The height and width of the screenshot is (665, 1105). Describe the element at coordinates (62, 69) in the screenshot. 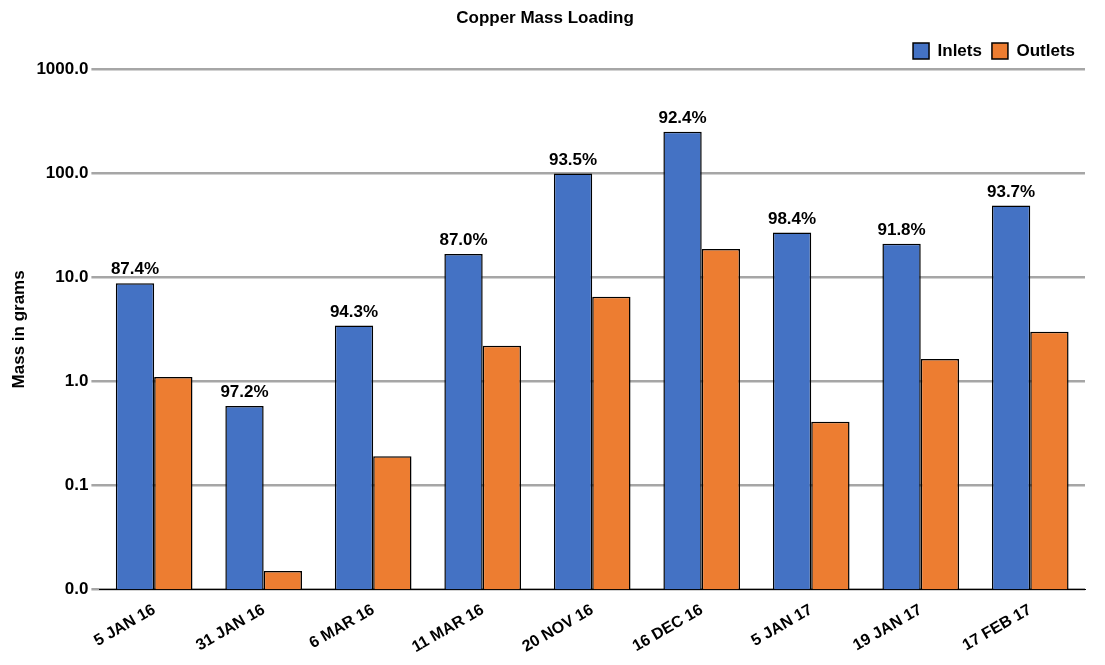

I see `y-tick-label: 1000.0` at that location.